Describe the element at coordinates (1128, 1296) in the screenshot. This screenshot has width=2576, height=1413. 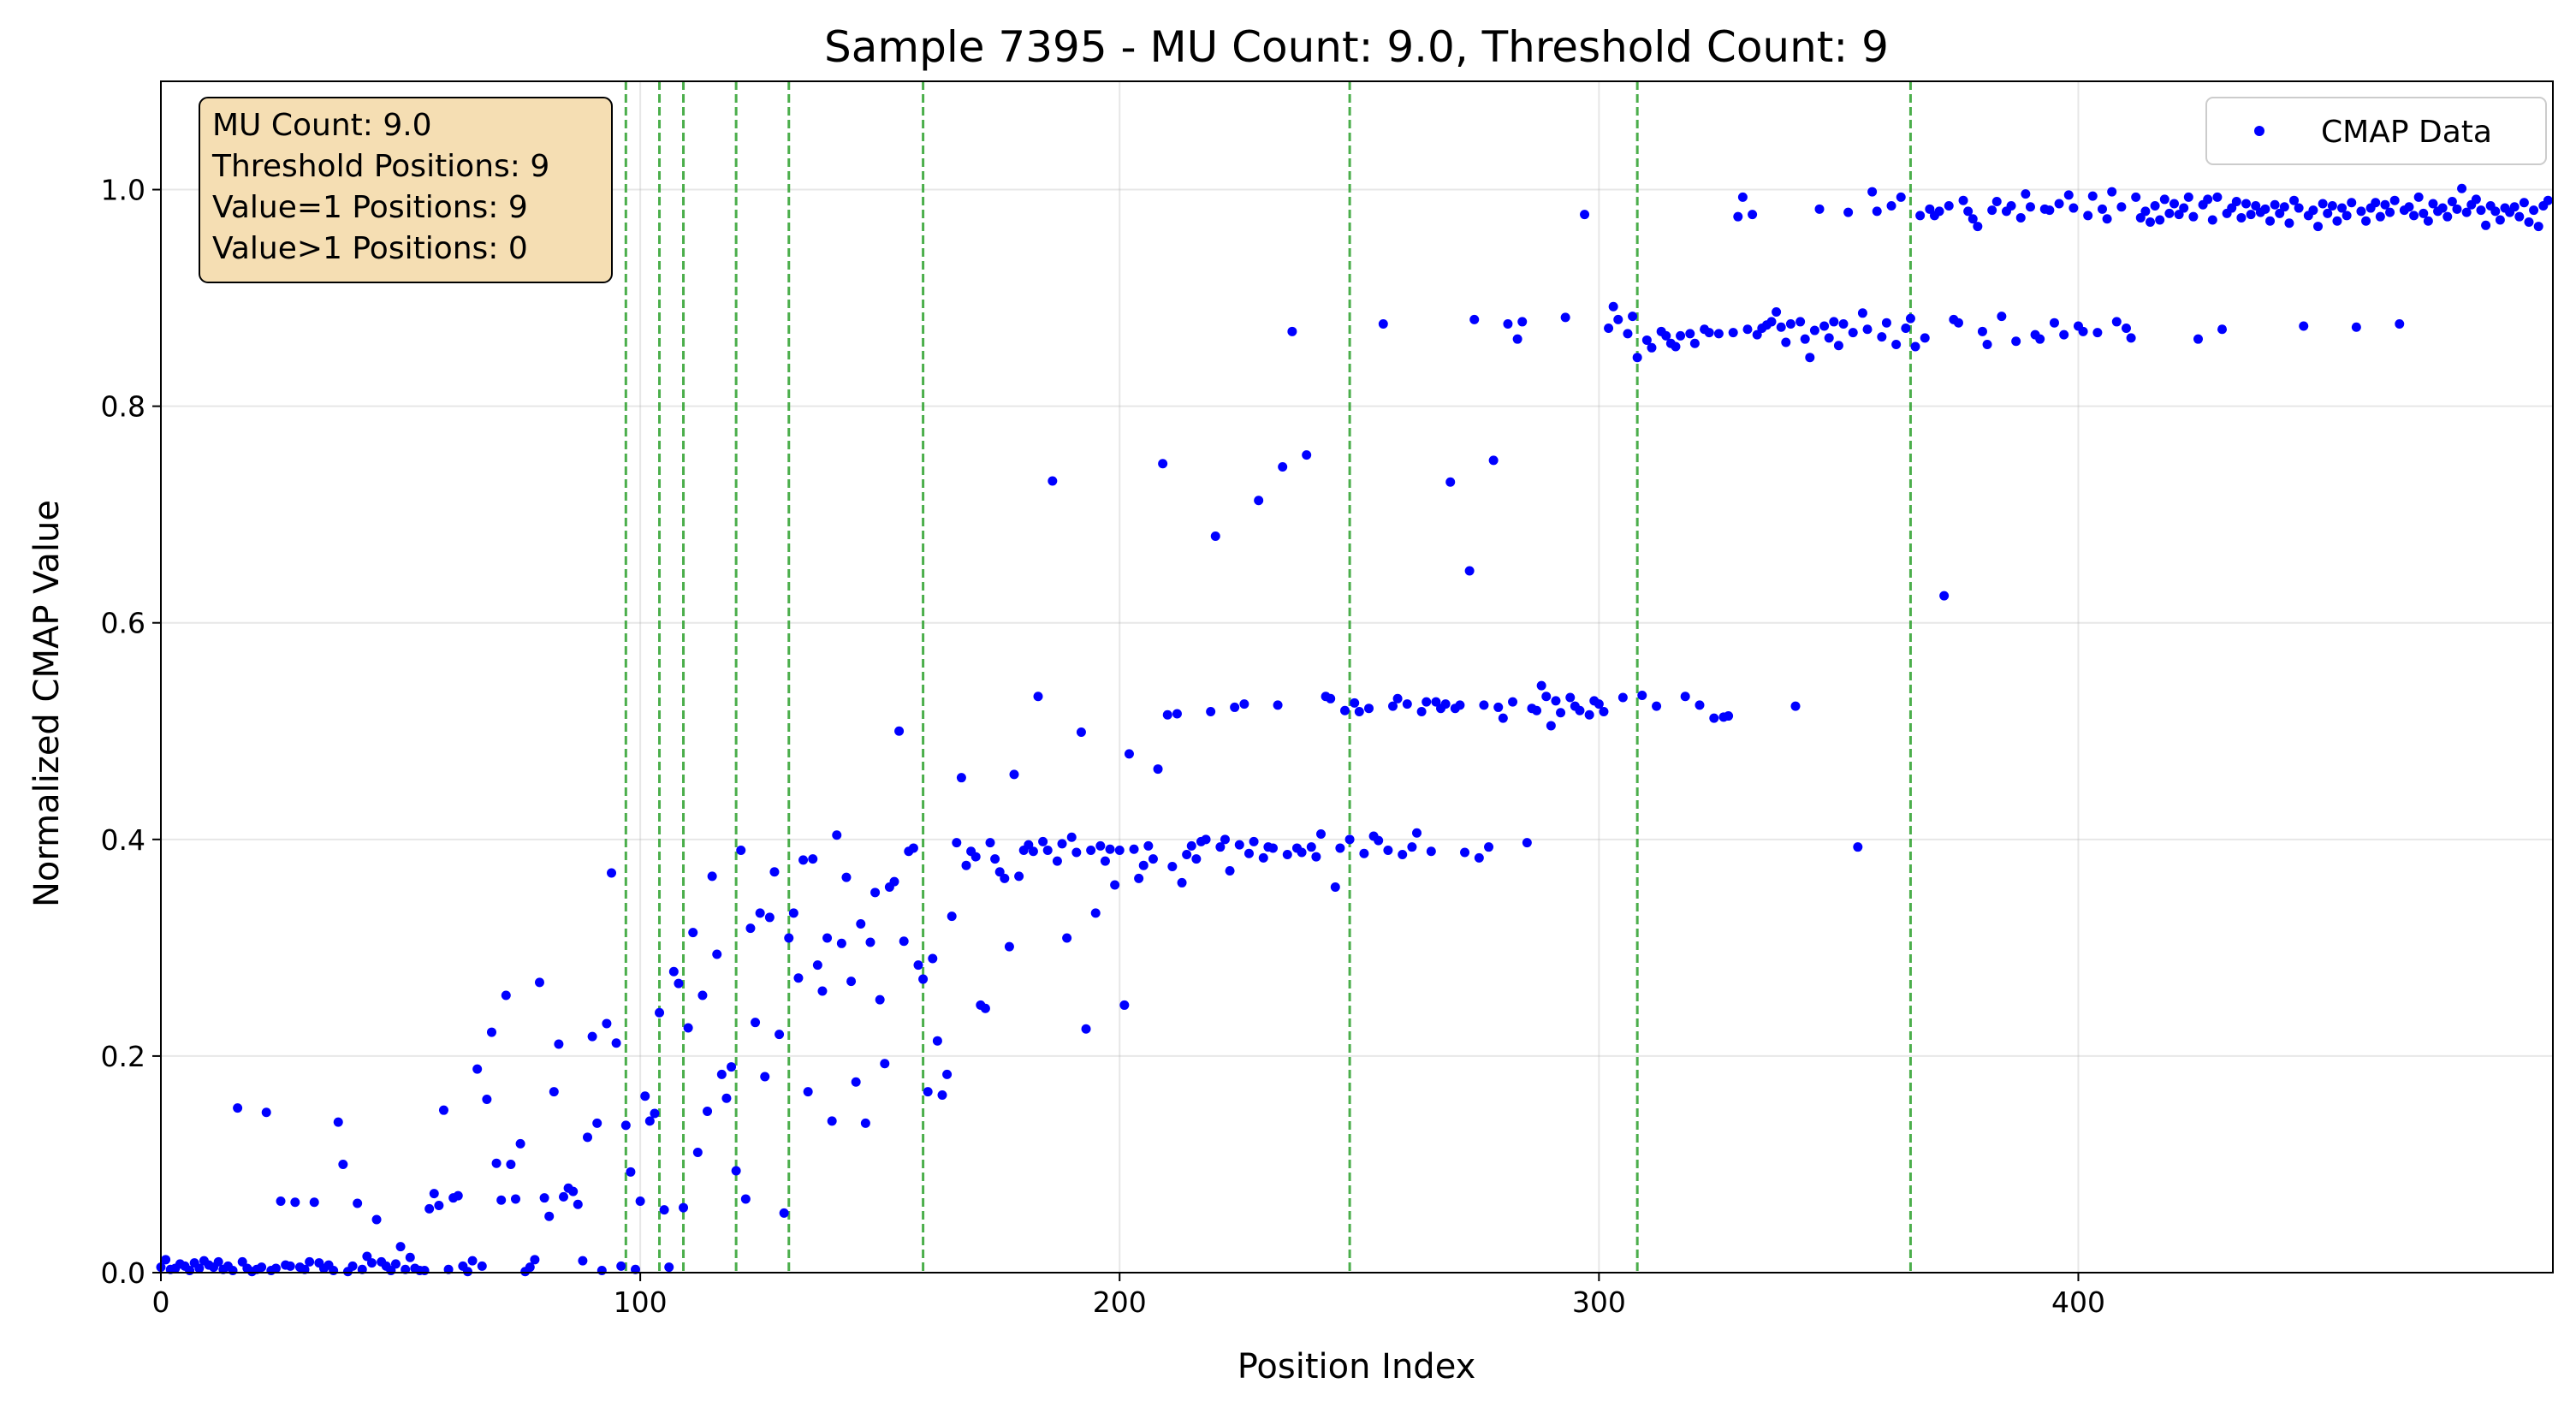
I see `x-axis-ticks: 0 100 200 300 400` at that location.